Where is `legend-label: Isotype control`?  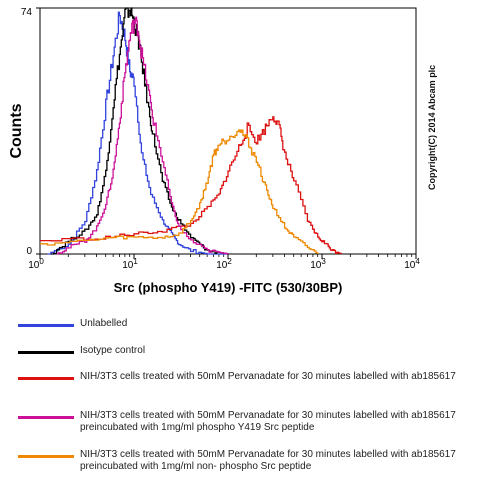
legend-label: Isotype control is located at coordinates (113, 350).